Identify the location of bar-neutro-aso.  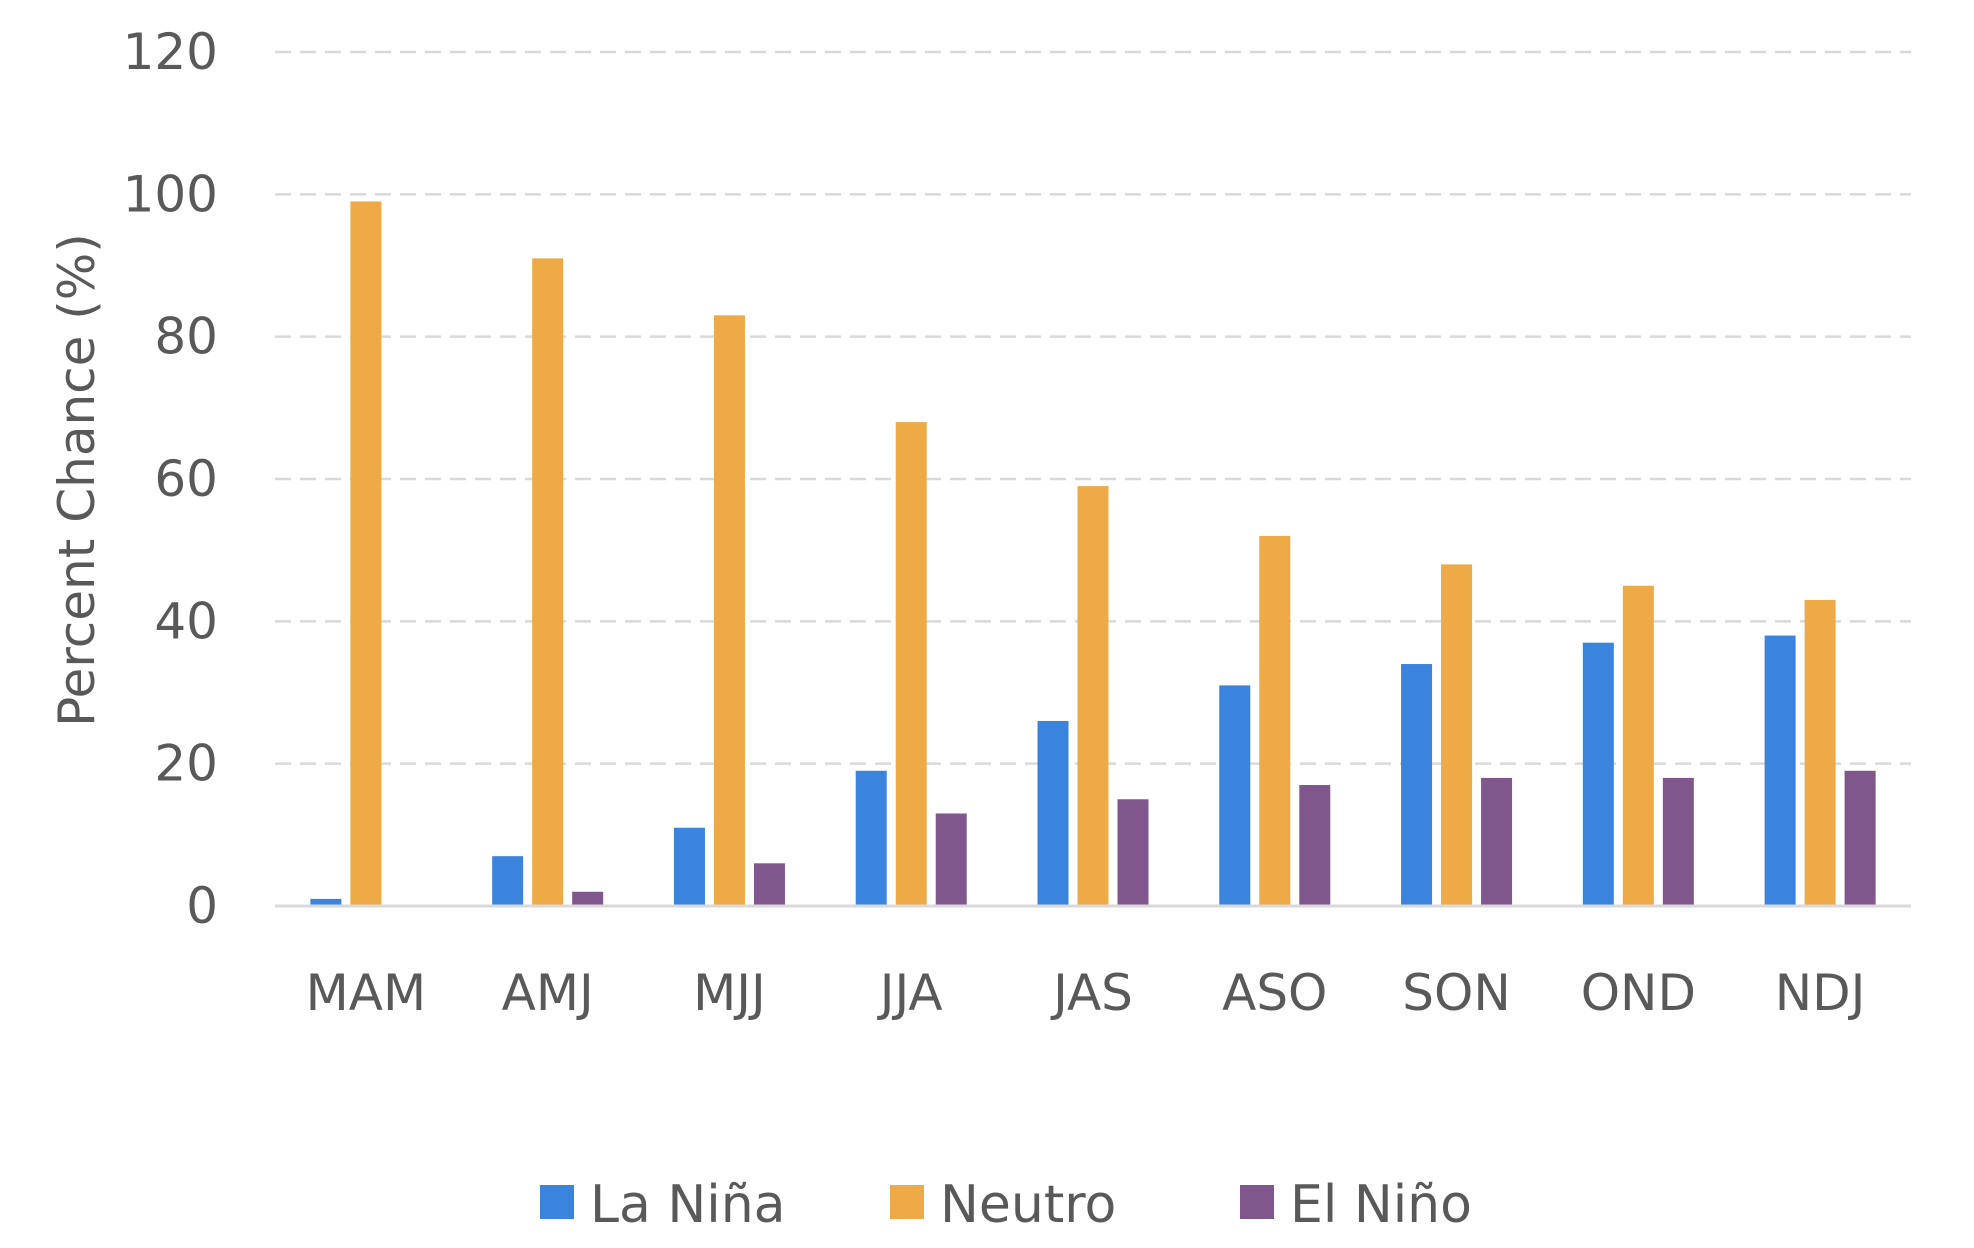
(1275, 720).